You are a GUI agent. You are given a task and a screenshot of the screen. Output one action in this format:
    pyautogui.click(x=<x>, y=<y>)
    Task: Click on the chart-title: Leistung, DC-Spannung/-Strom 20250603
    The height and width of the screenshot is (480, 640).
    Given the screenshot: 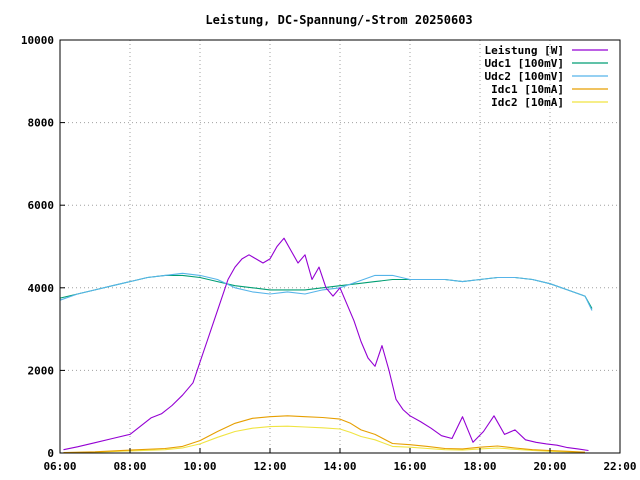 What is the action you would take?
    pyautogui.click(x=338, y=20)
    